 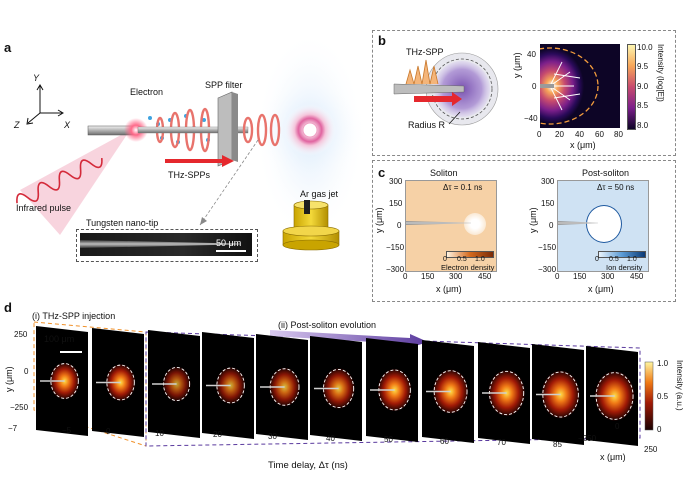 I want to click on b-cbar-tick: 10.0, so click(x=645, y=47).